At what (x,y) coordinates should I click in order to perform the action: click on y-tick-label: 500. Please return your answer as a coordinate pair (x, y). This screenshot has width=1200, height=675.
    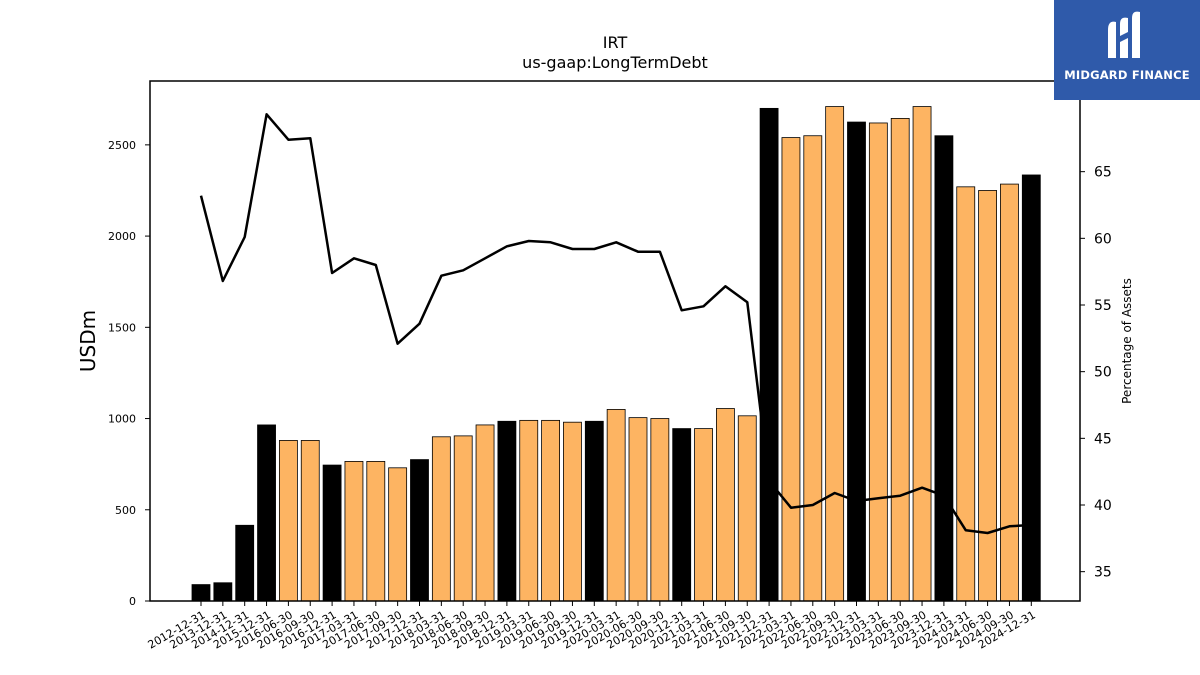
    Looking at the image, I should click on (125, 510).